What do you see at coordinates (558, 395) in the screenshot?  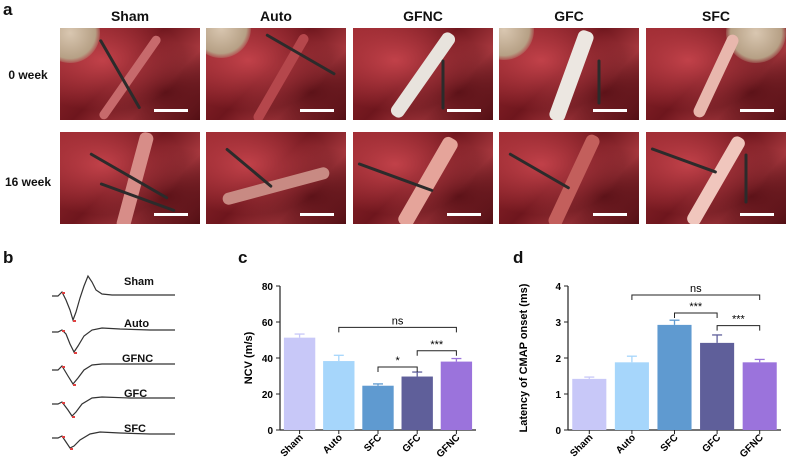 I see `y-tick-label: 1` at bounding box center [558, 395].